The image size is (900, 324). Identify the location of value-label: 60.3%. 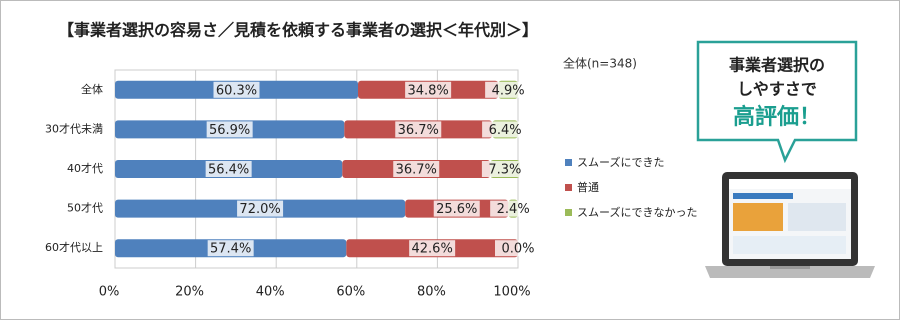
(236, 90).